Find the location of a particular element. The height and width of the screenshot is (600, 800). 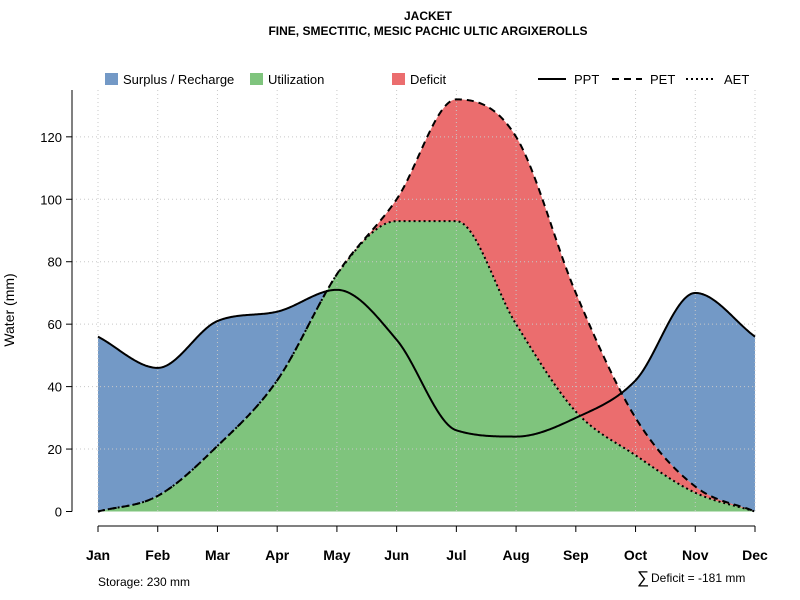

legend-label-pet: PET is located at coordinates (662, 79).